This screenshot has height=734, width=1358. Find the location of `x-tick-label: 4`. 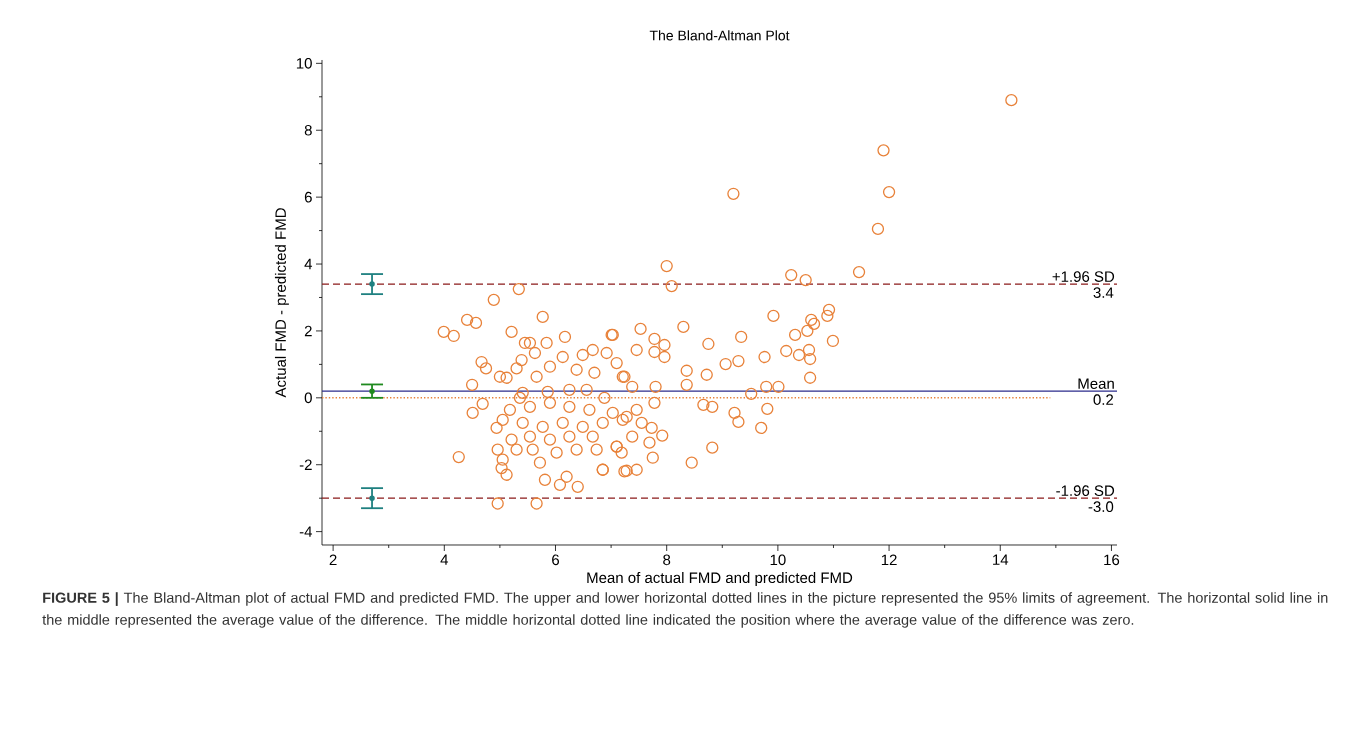

x-tick-label: 4 is located at coordinates (444, 559).